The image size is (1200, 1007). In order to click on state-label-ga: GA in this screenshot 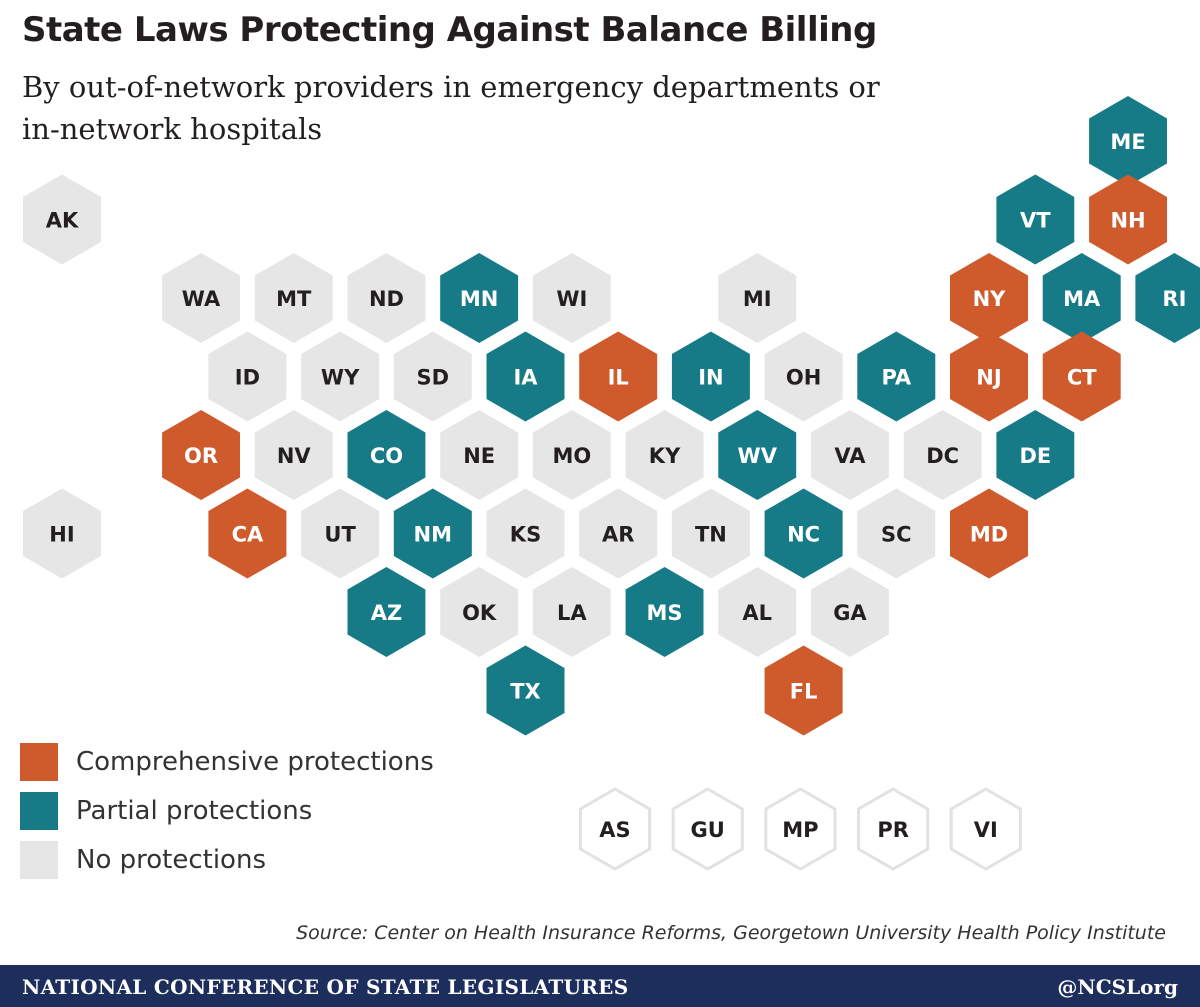, I will do `click(850, 613)`.